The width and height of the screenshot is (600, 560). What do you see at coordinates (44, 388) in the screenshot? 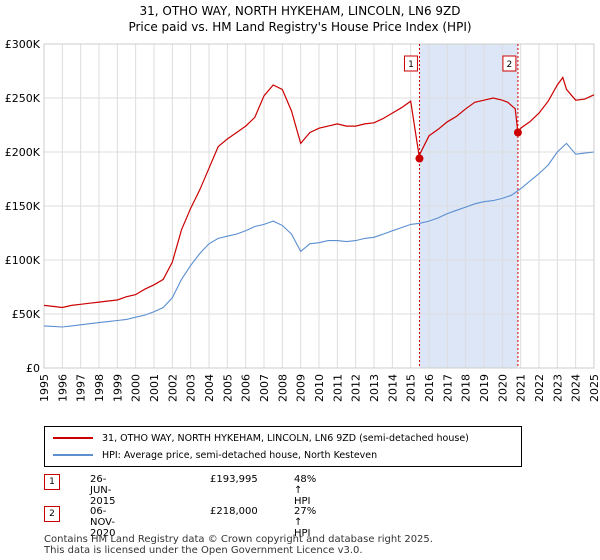
I see `x-tick-label: 1995` at bounding box center [44, 388].